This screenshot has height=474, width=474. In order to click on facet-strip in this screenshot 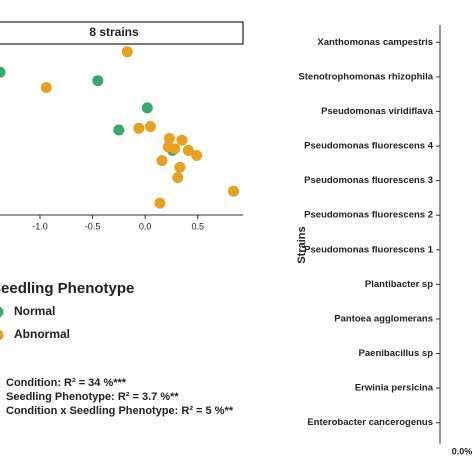, I will do `click(122, 33)`.